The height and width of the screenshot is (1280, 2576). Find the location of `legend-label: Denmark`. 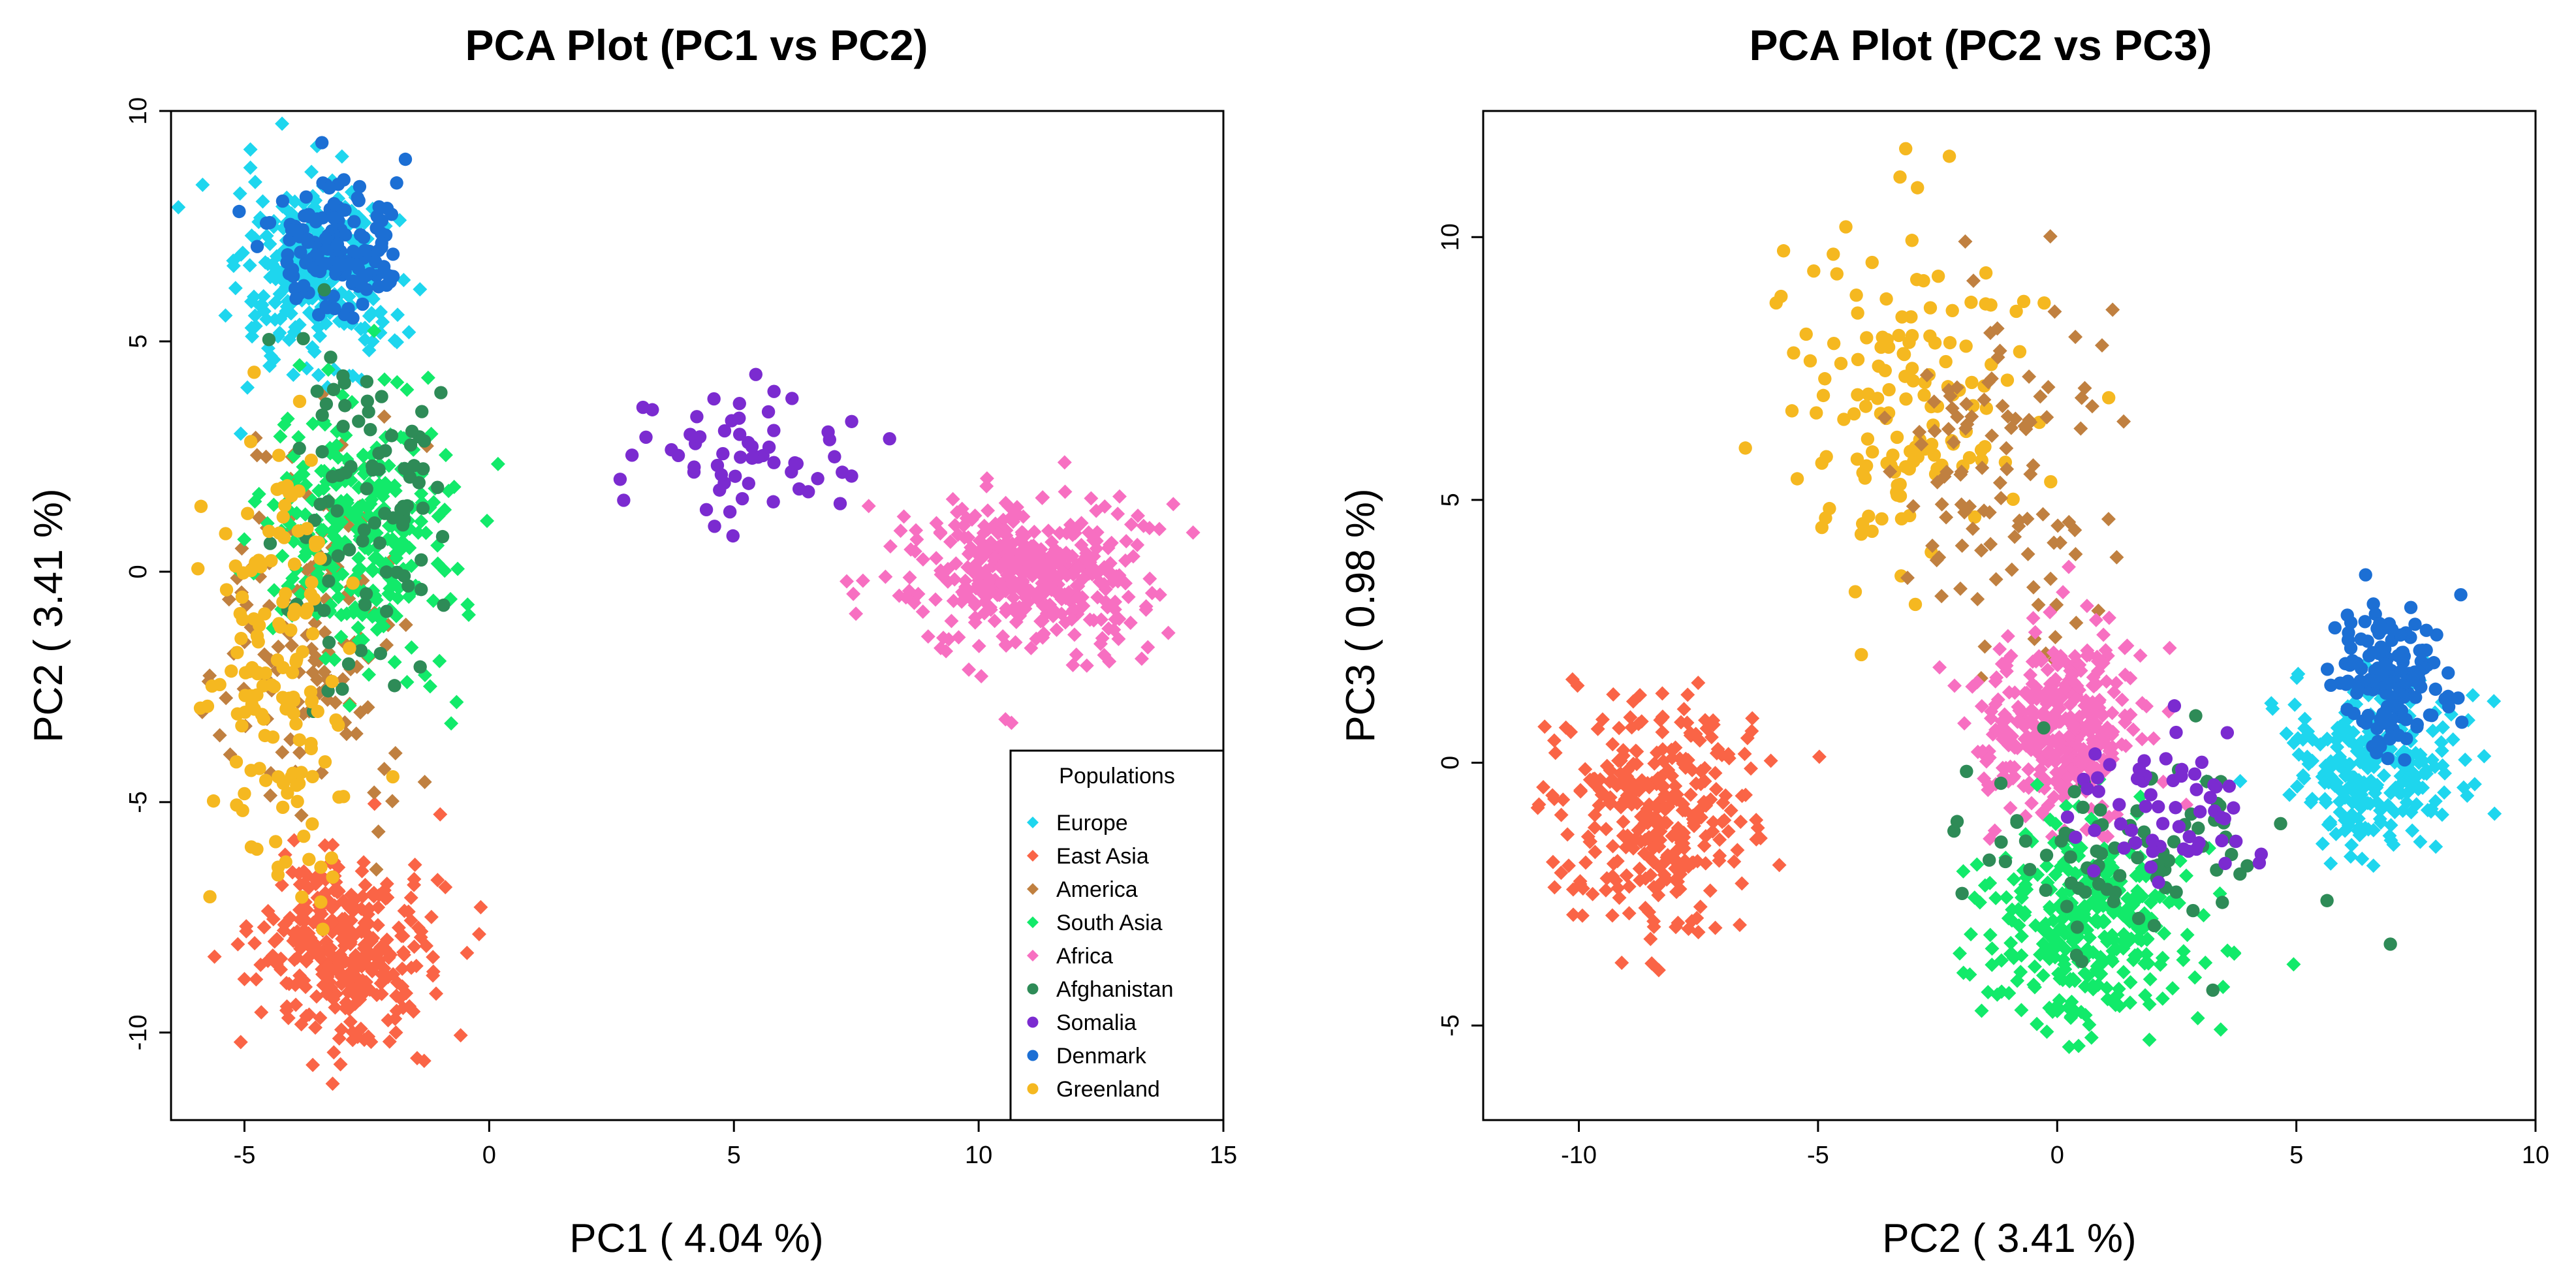

legend-label: Denmark is located at coordinates (1101, 1056).